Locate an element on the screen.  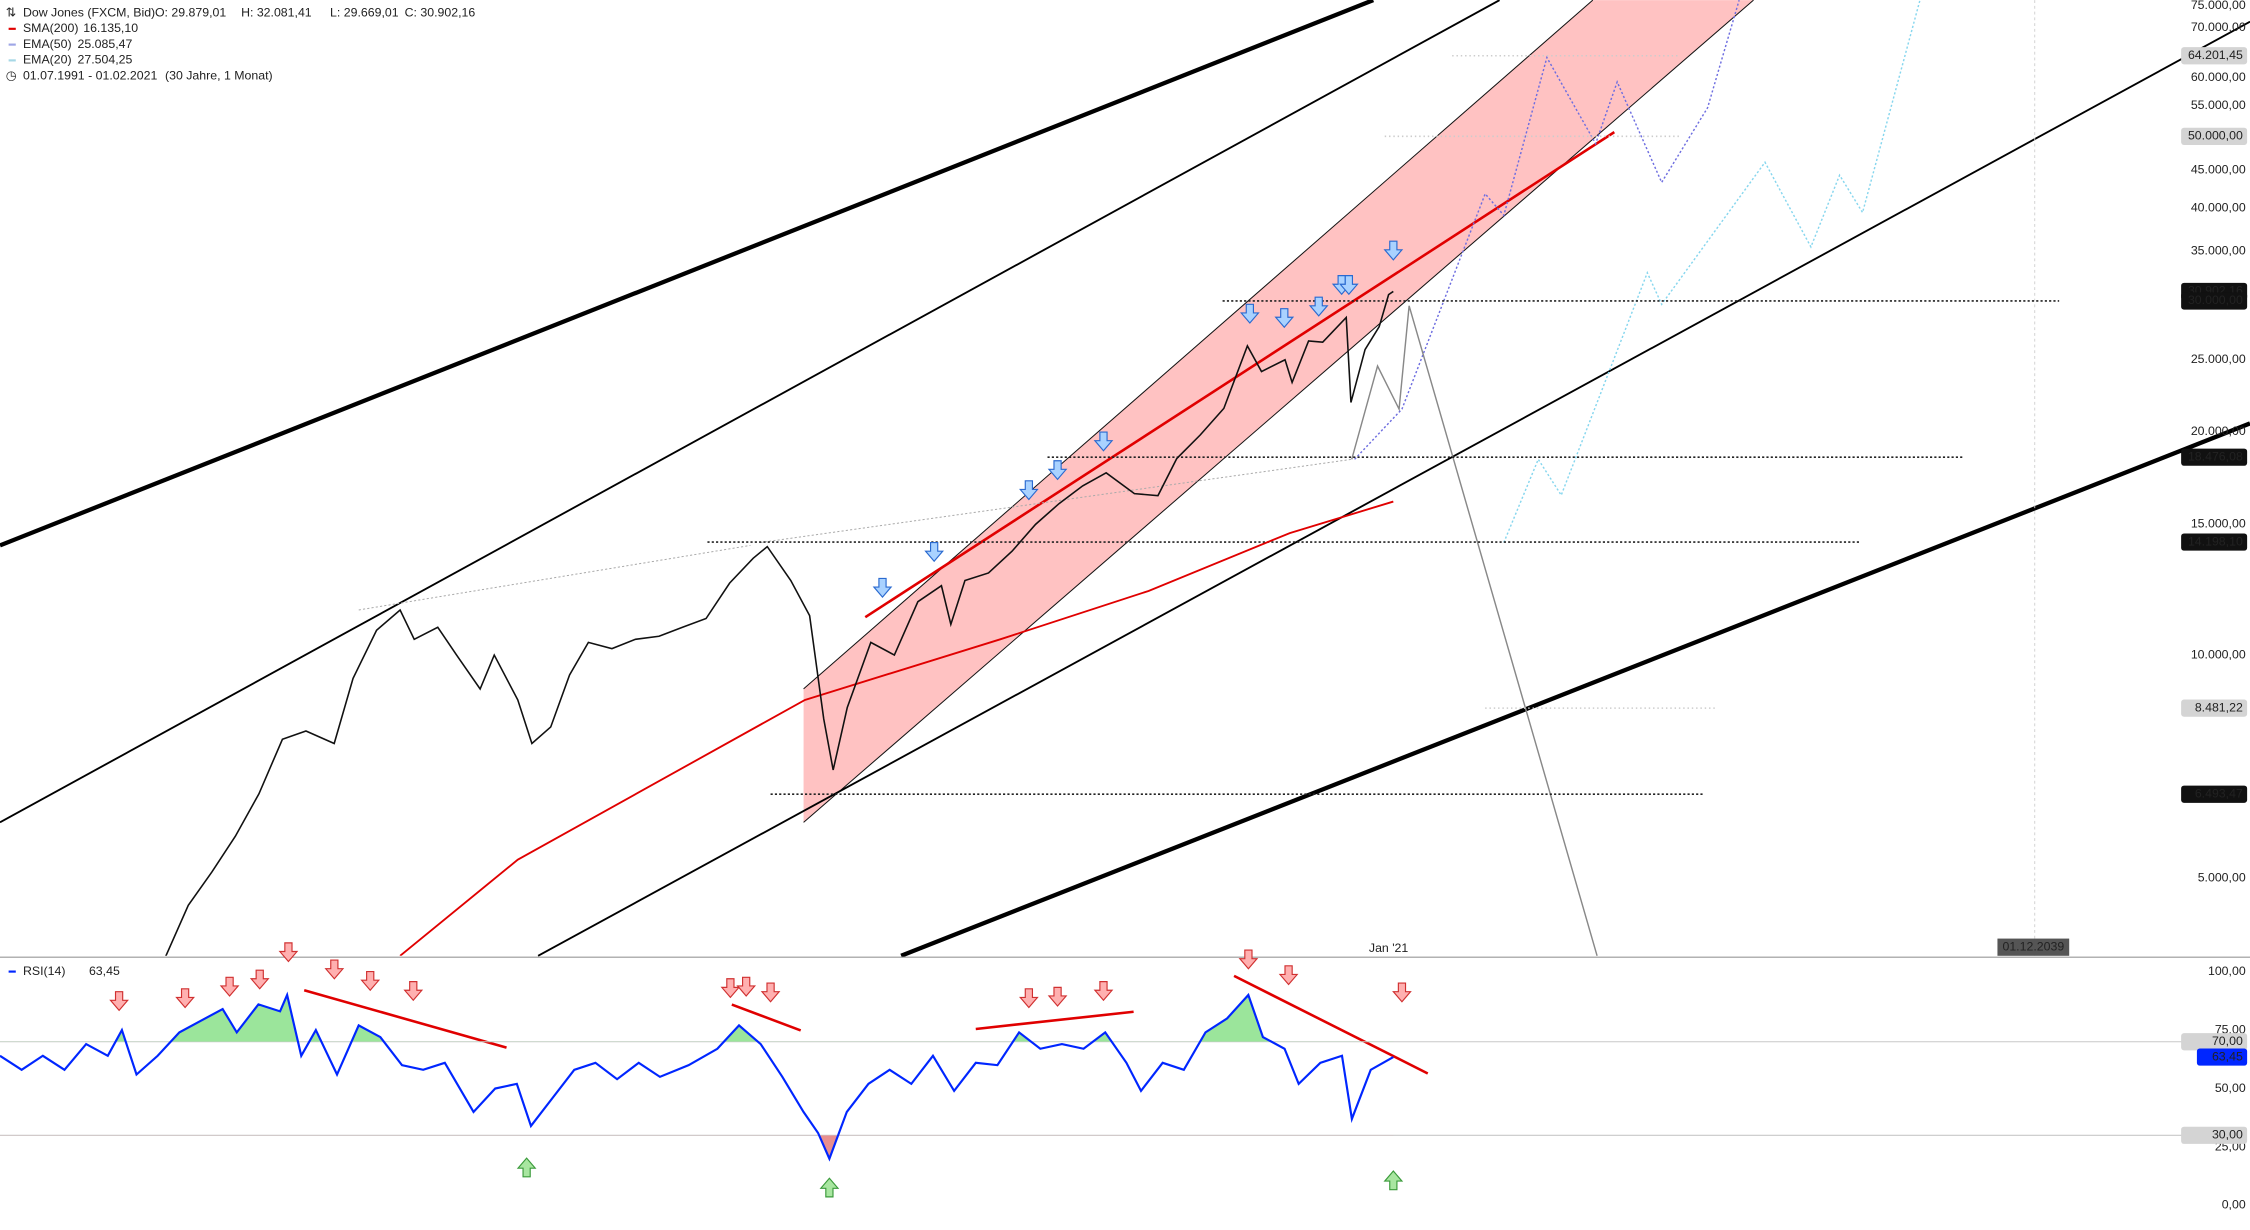
y-tick-label: 5.000,00 is located at coordinates (2222, 878).